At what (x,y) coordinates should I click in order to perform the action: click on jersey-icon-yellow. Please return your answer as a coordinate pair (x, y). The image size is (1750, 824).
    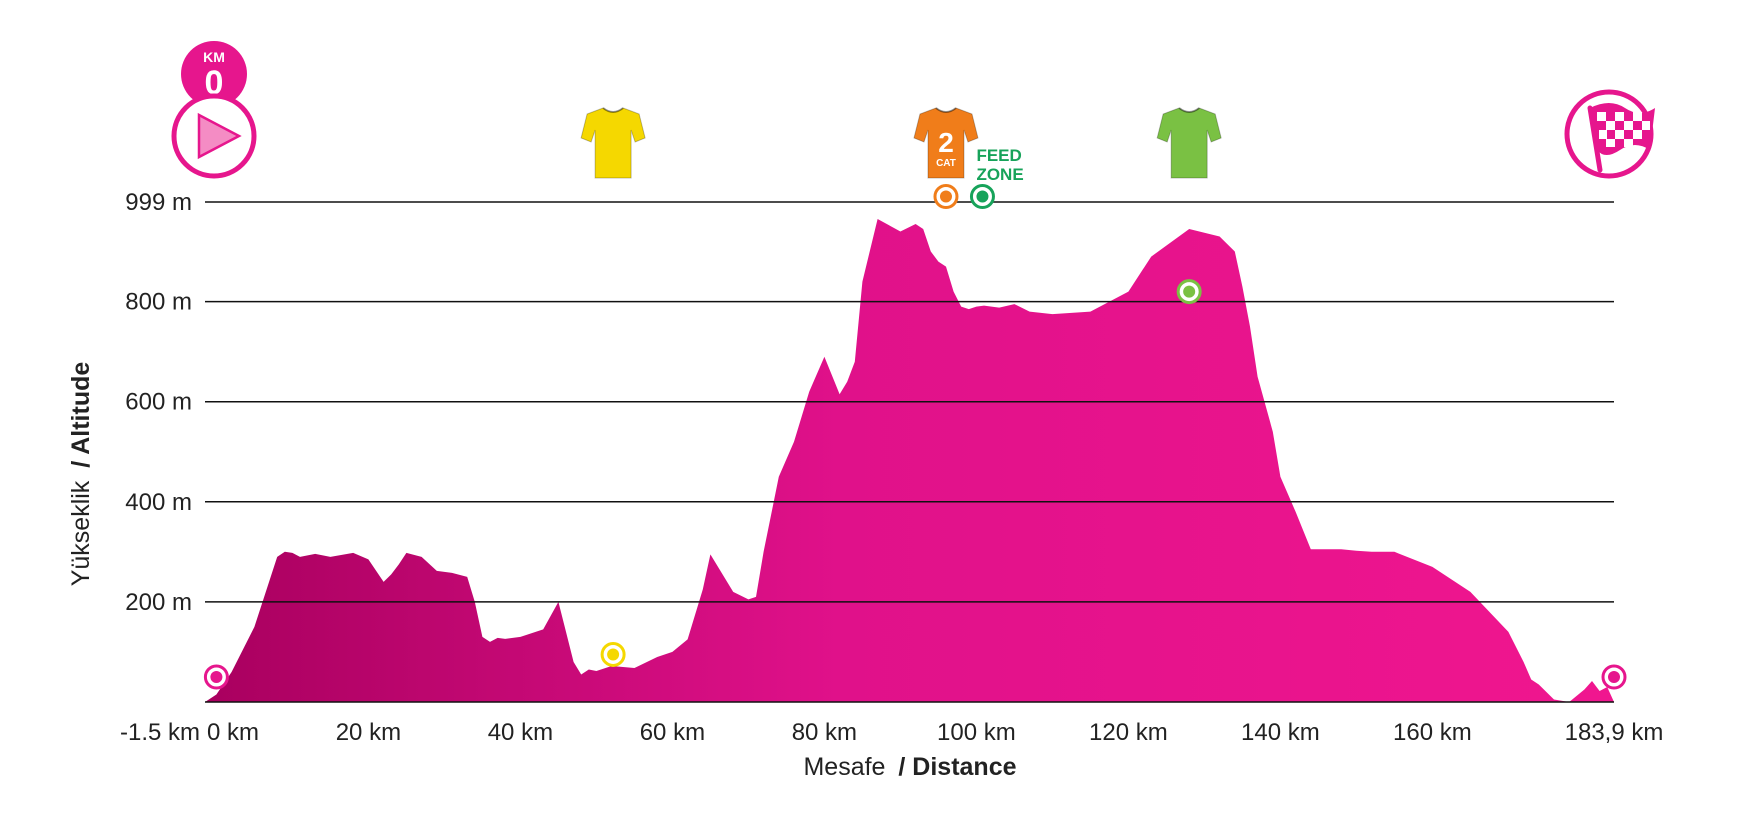
    Looking at the image, I should click on (613, 143).